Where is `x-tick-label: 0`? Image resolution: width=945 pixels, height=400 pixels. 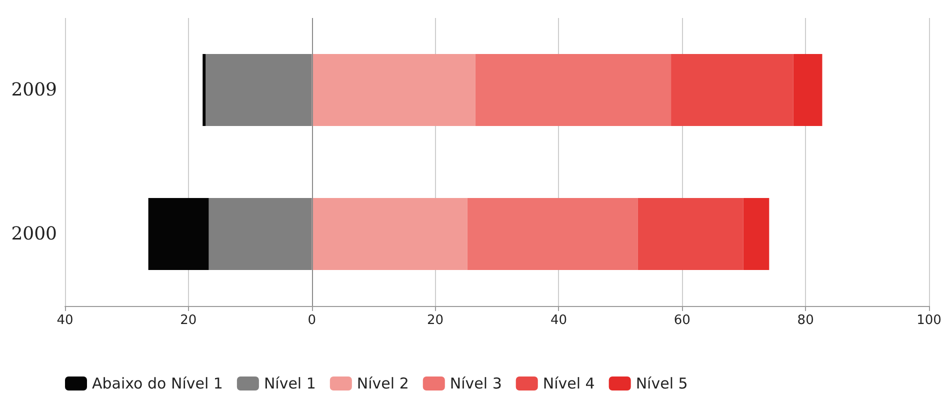
x-tick-label: 0 is located at coordinates (312, 320).